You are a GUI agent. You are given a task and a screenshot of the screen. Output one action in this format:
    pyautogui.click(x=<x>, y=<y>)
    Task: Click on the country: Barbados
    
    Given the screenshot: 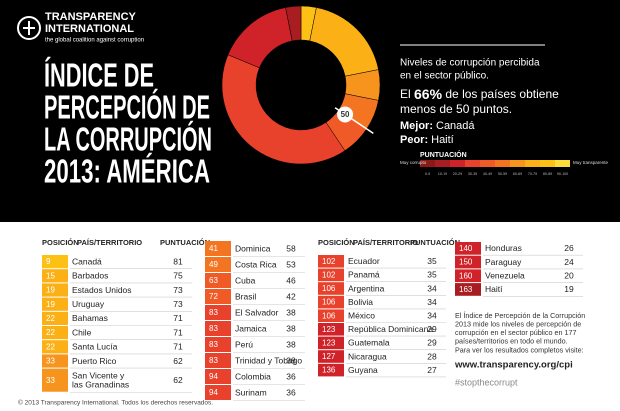 What is the action you would take?
    pyautogui.click(x=90, y=276)
    